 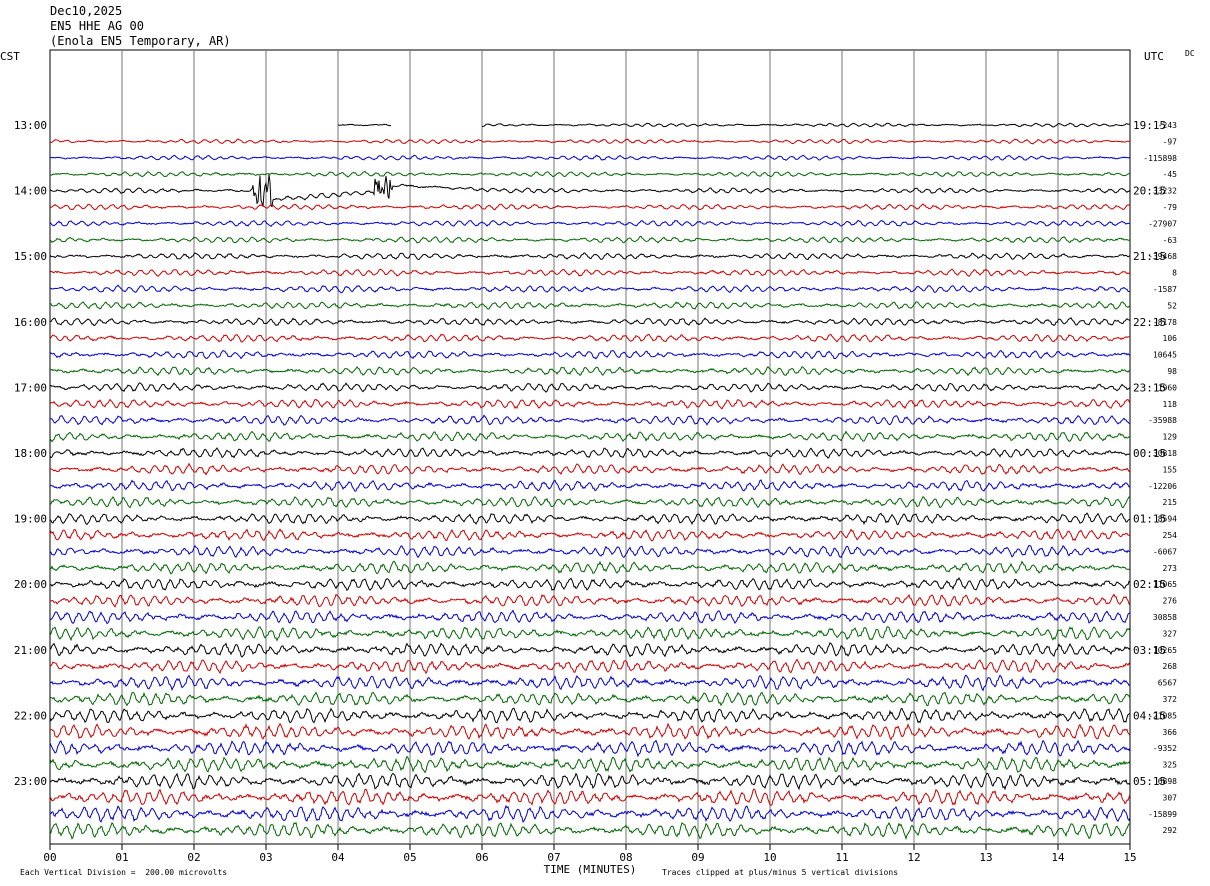 I want to click on x-tick-label: 05, so click(x=409, y=857).